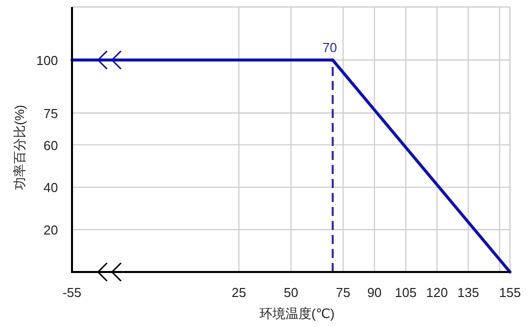  I want to click on y-tick-label: 60, so click(51, 145).